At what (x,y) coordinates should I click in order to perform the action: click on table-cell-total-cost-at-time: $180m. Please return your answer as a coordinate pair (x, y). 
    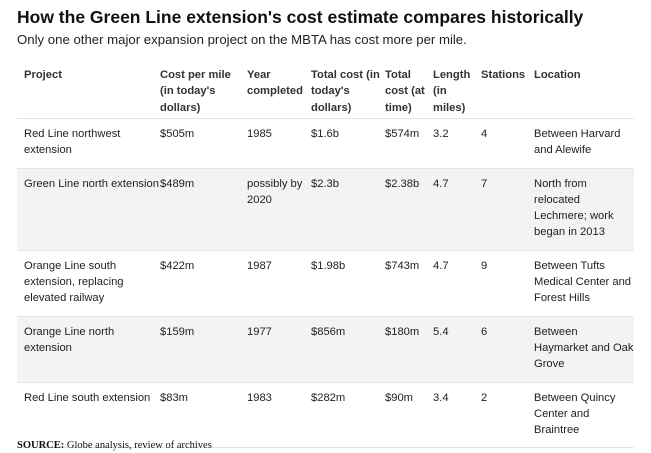
    Looking at the image, I should click on (409, 349).